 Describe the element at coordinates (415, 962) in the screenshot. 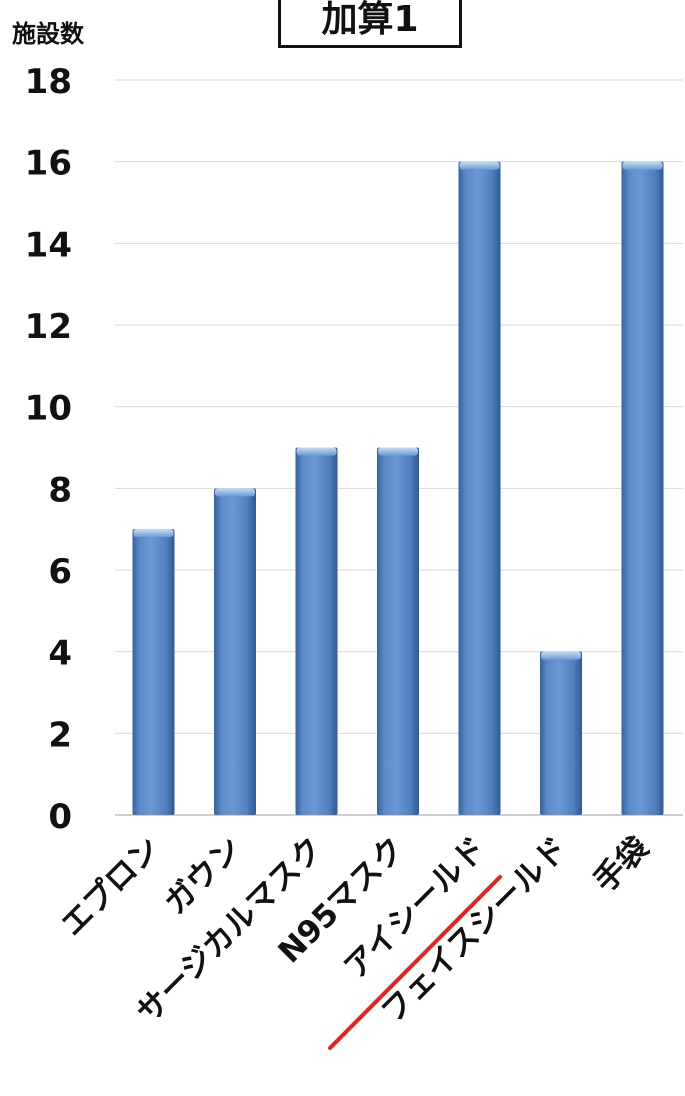

I see `strike-through-line` at that location.